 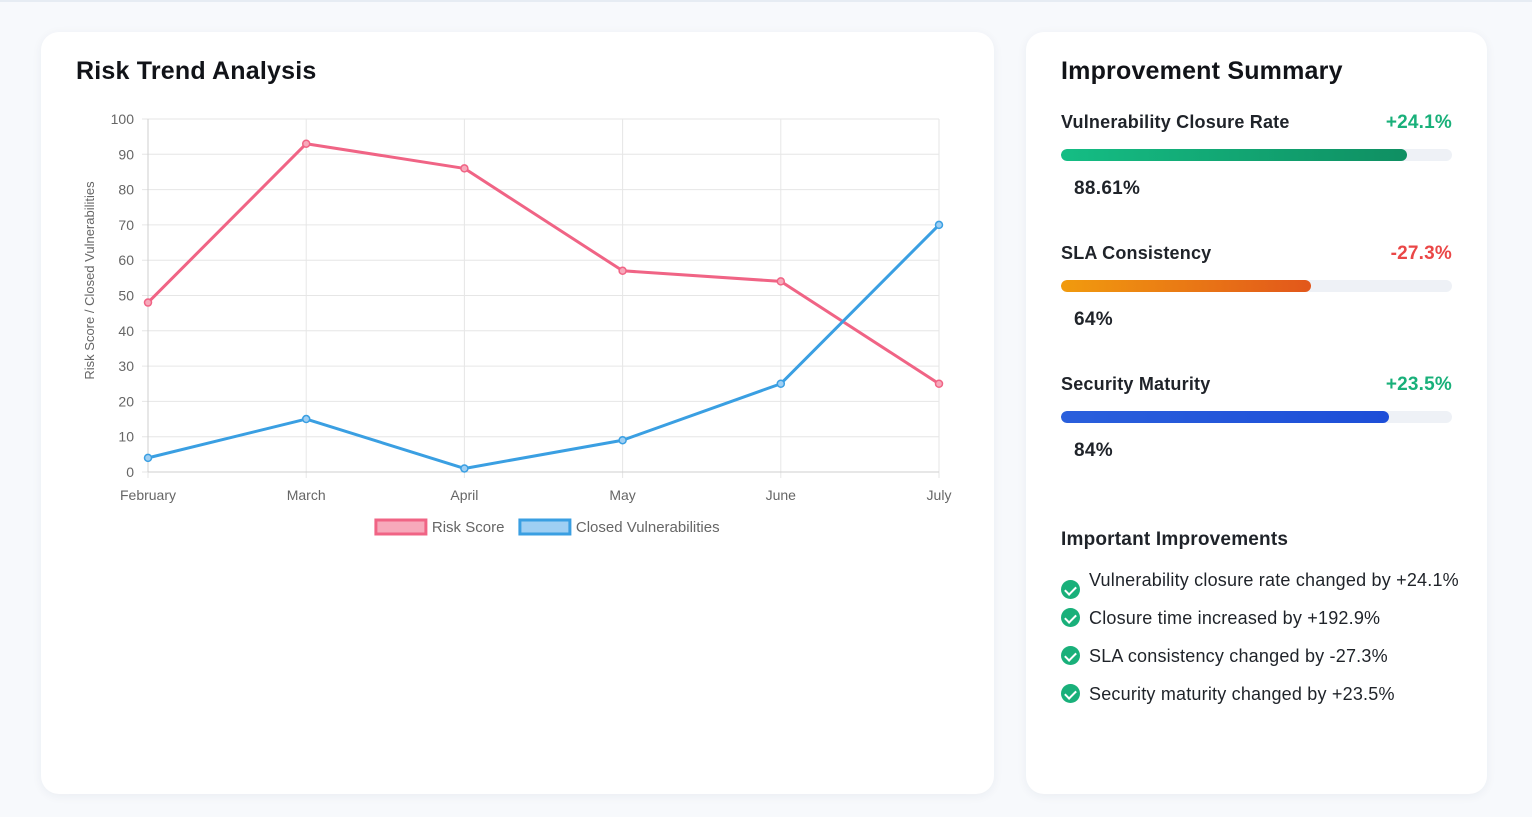 I want to click on legend-label: Risk Score, so click(x=468, y=527).